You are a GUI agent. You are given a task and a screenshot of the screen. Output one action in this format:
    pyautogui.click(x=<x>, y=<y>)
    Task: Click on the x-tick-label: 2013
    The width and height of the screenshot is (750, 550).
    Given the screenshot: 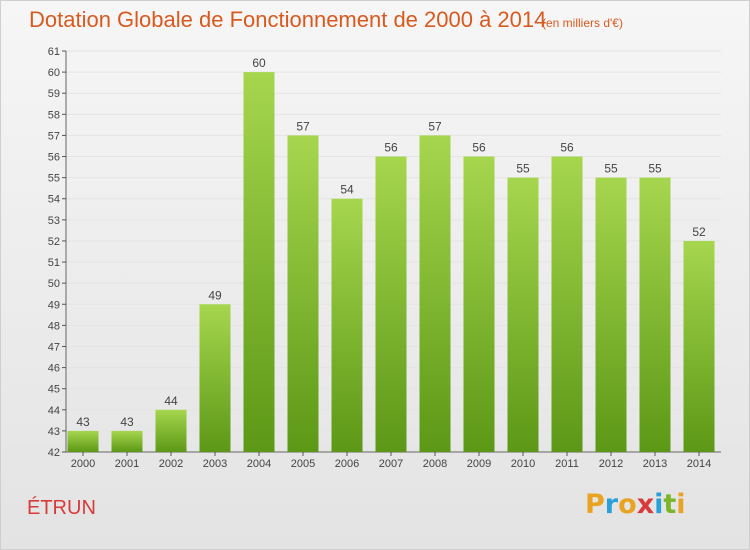 What is the action you would take?
    pyautogui.click(x=655, y=464)
    